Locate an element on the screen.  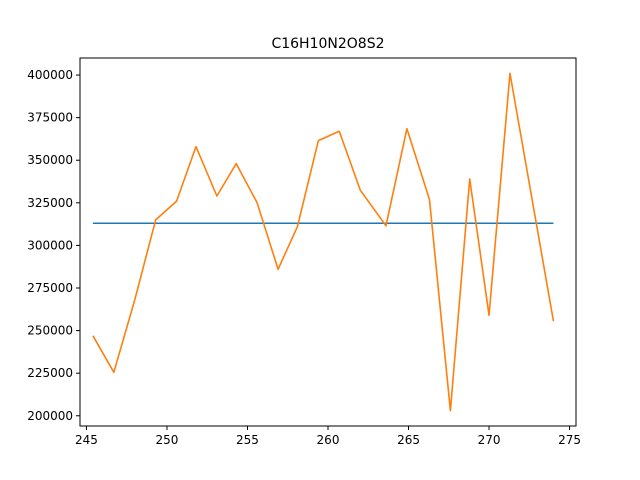
x-tick-label: 245 is located at coordinates (86, 440).